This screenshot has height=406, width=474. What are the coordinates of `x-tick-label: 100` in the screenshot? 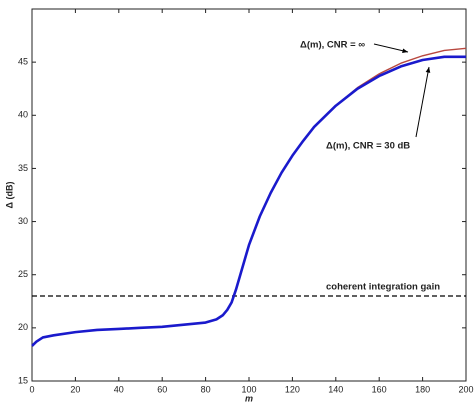 It's located at (248, 389).